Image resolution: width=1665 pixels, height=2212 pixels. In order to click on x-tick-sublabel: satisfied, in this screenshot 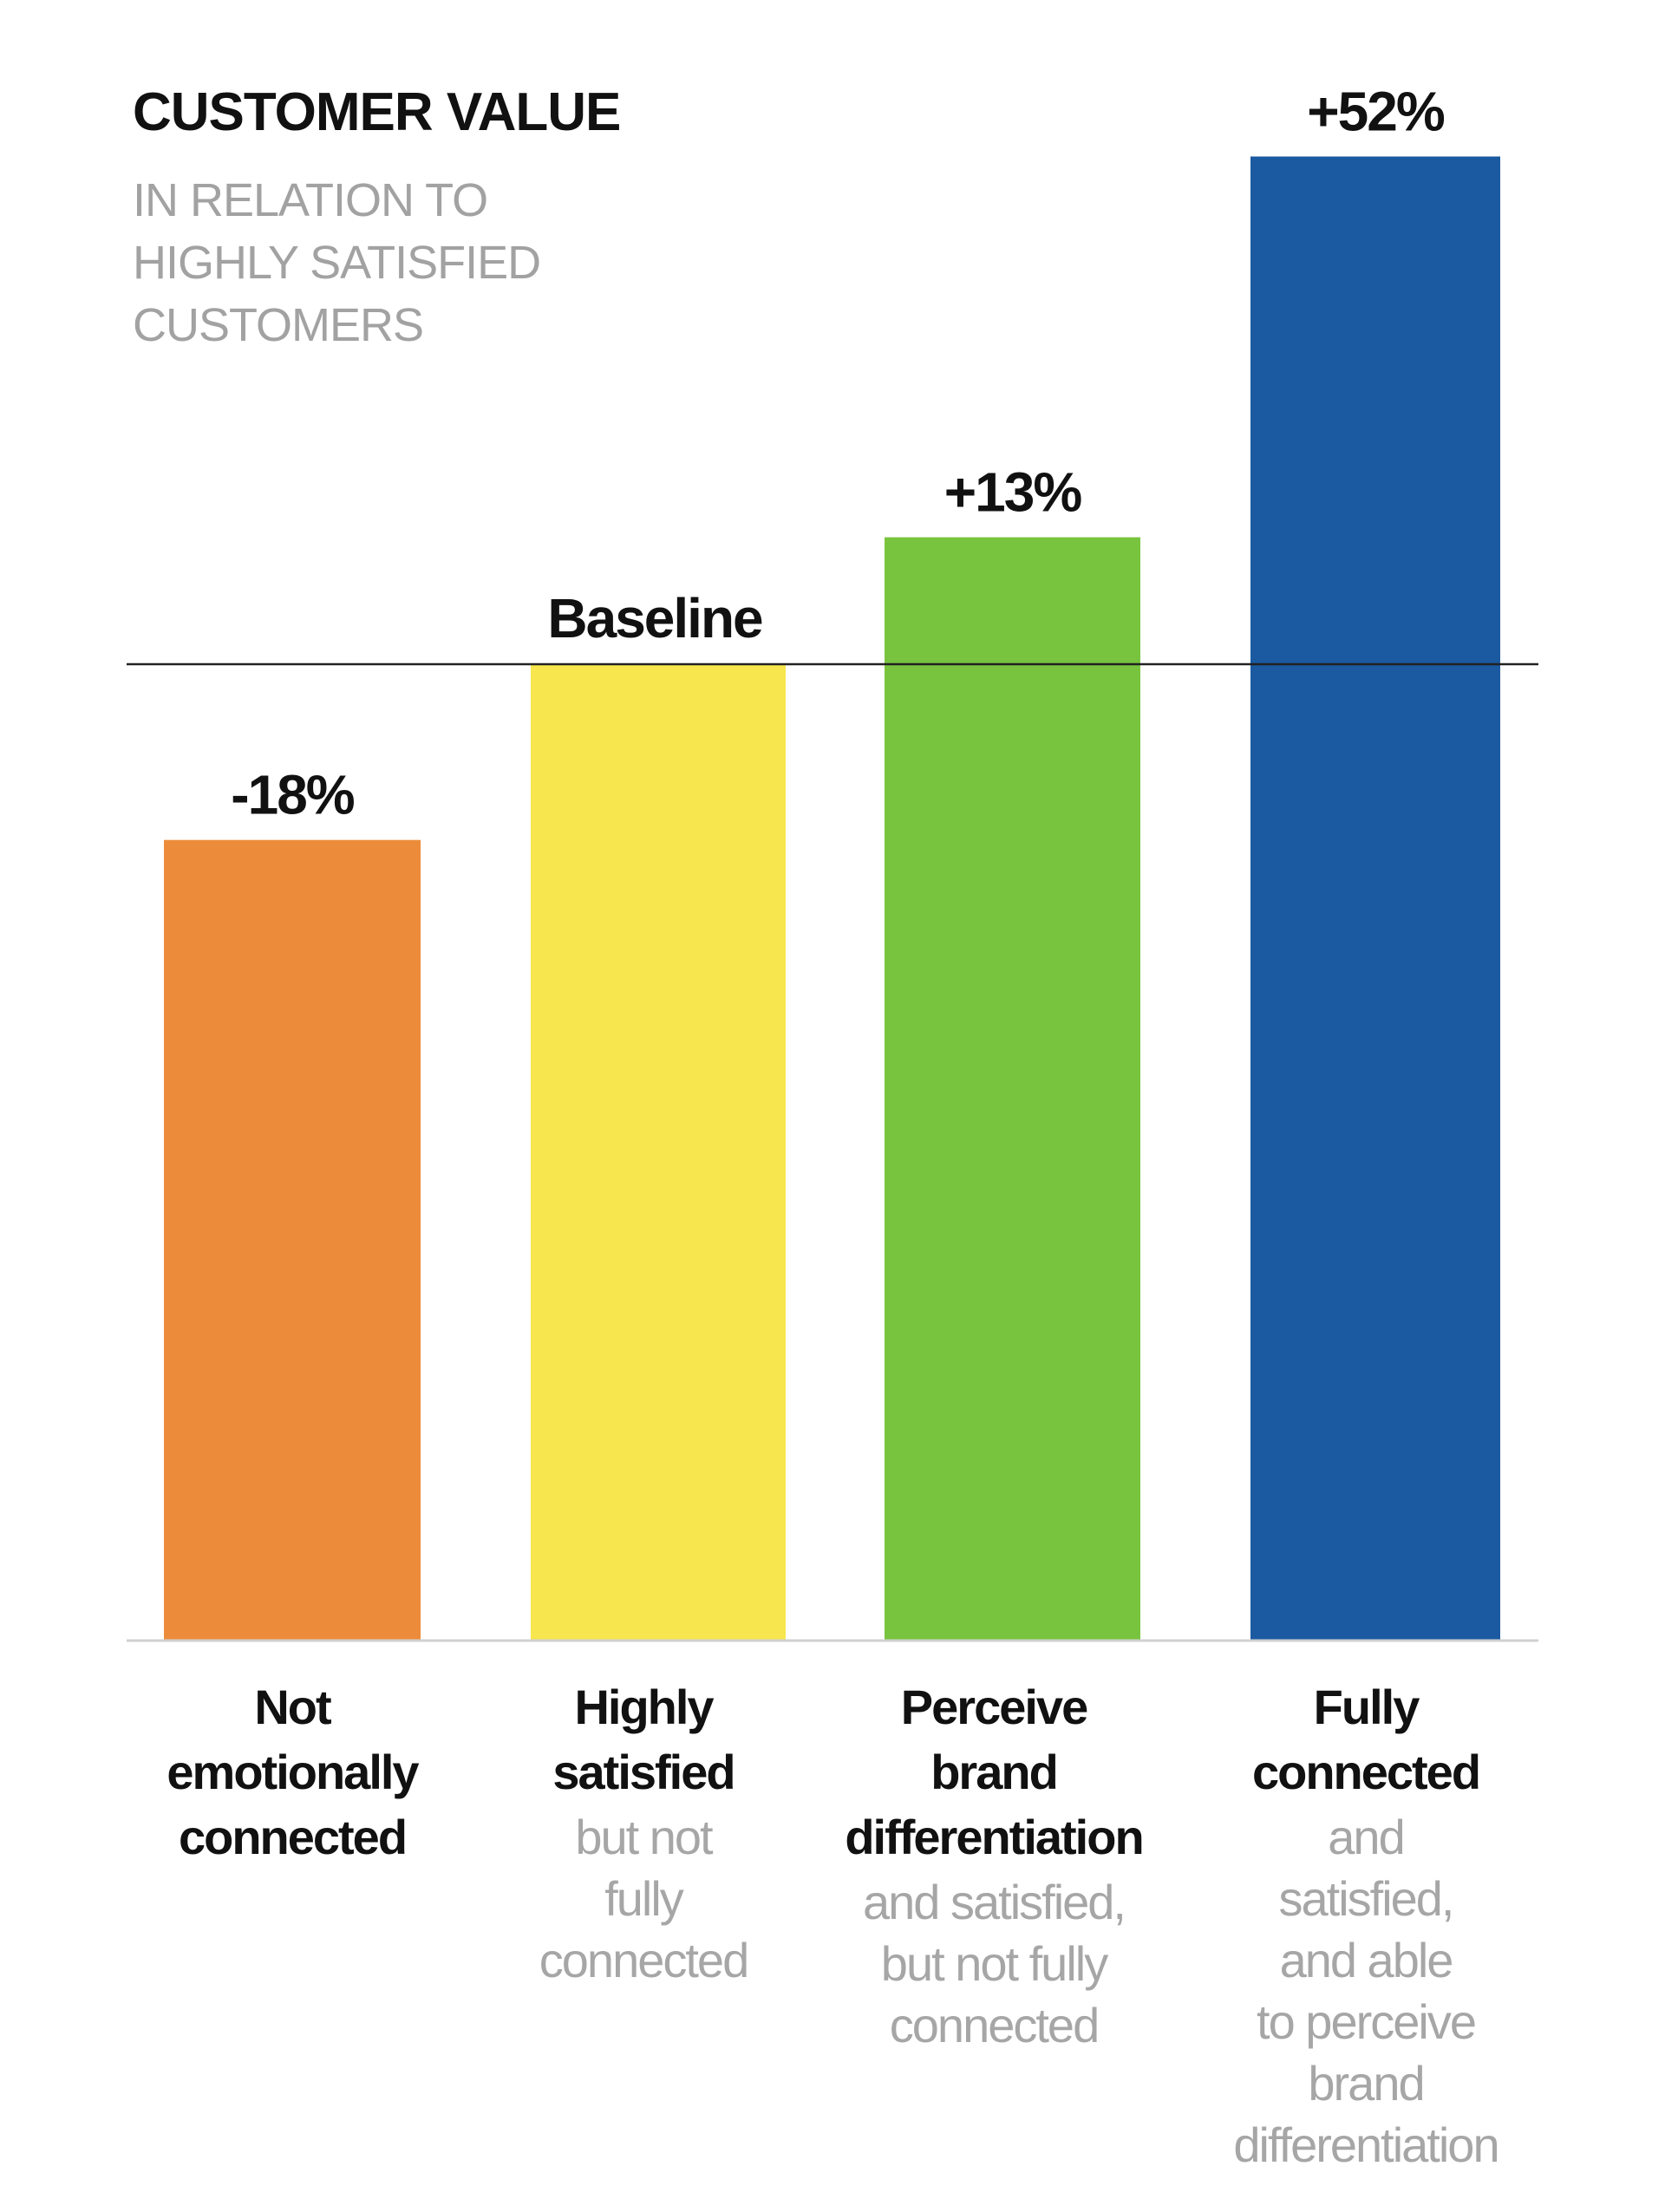, I will do `click(1366, 1898)`.